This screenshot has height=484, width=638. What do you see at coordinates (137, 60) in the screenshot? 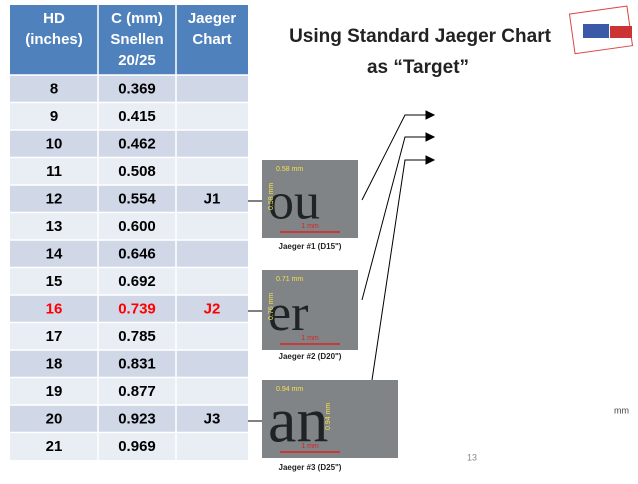
I see `table-header-text: 20/25` at bounding box center [137, 60].